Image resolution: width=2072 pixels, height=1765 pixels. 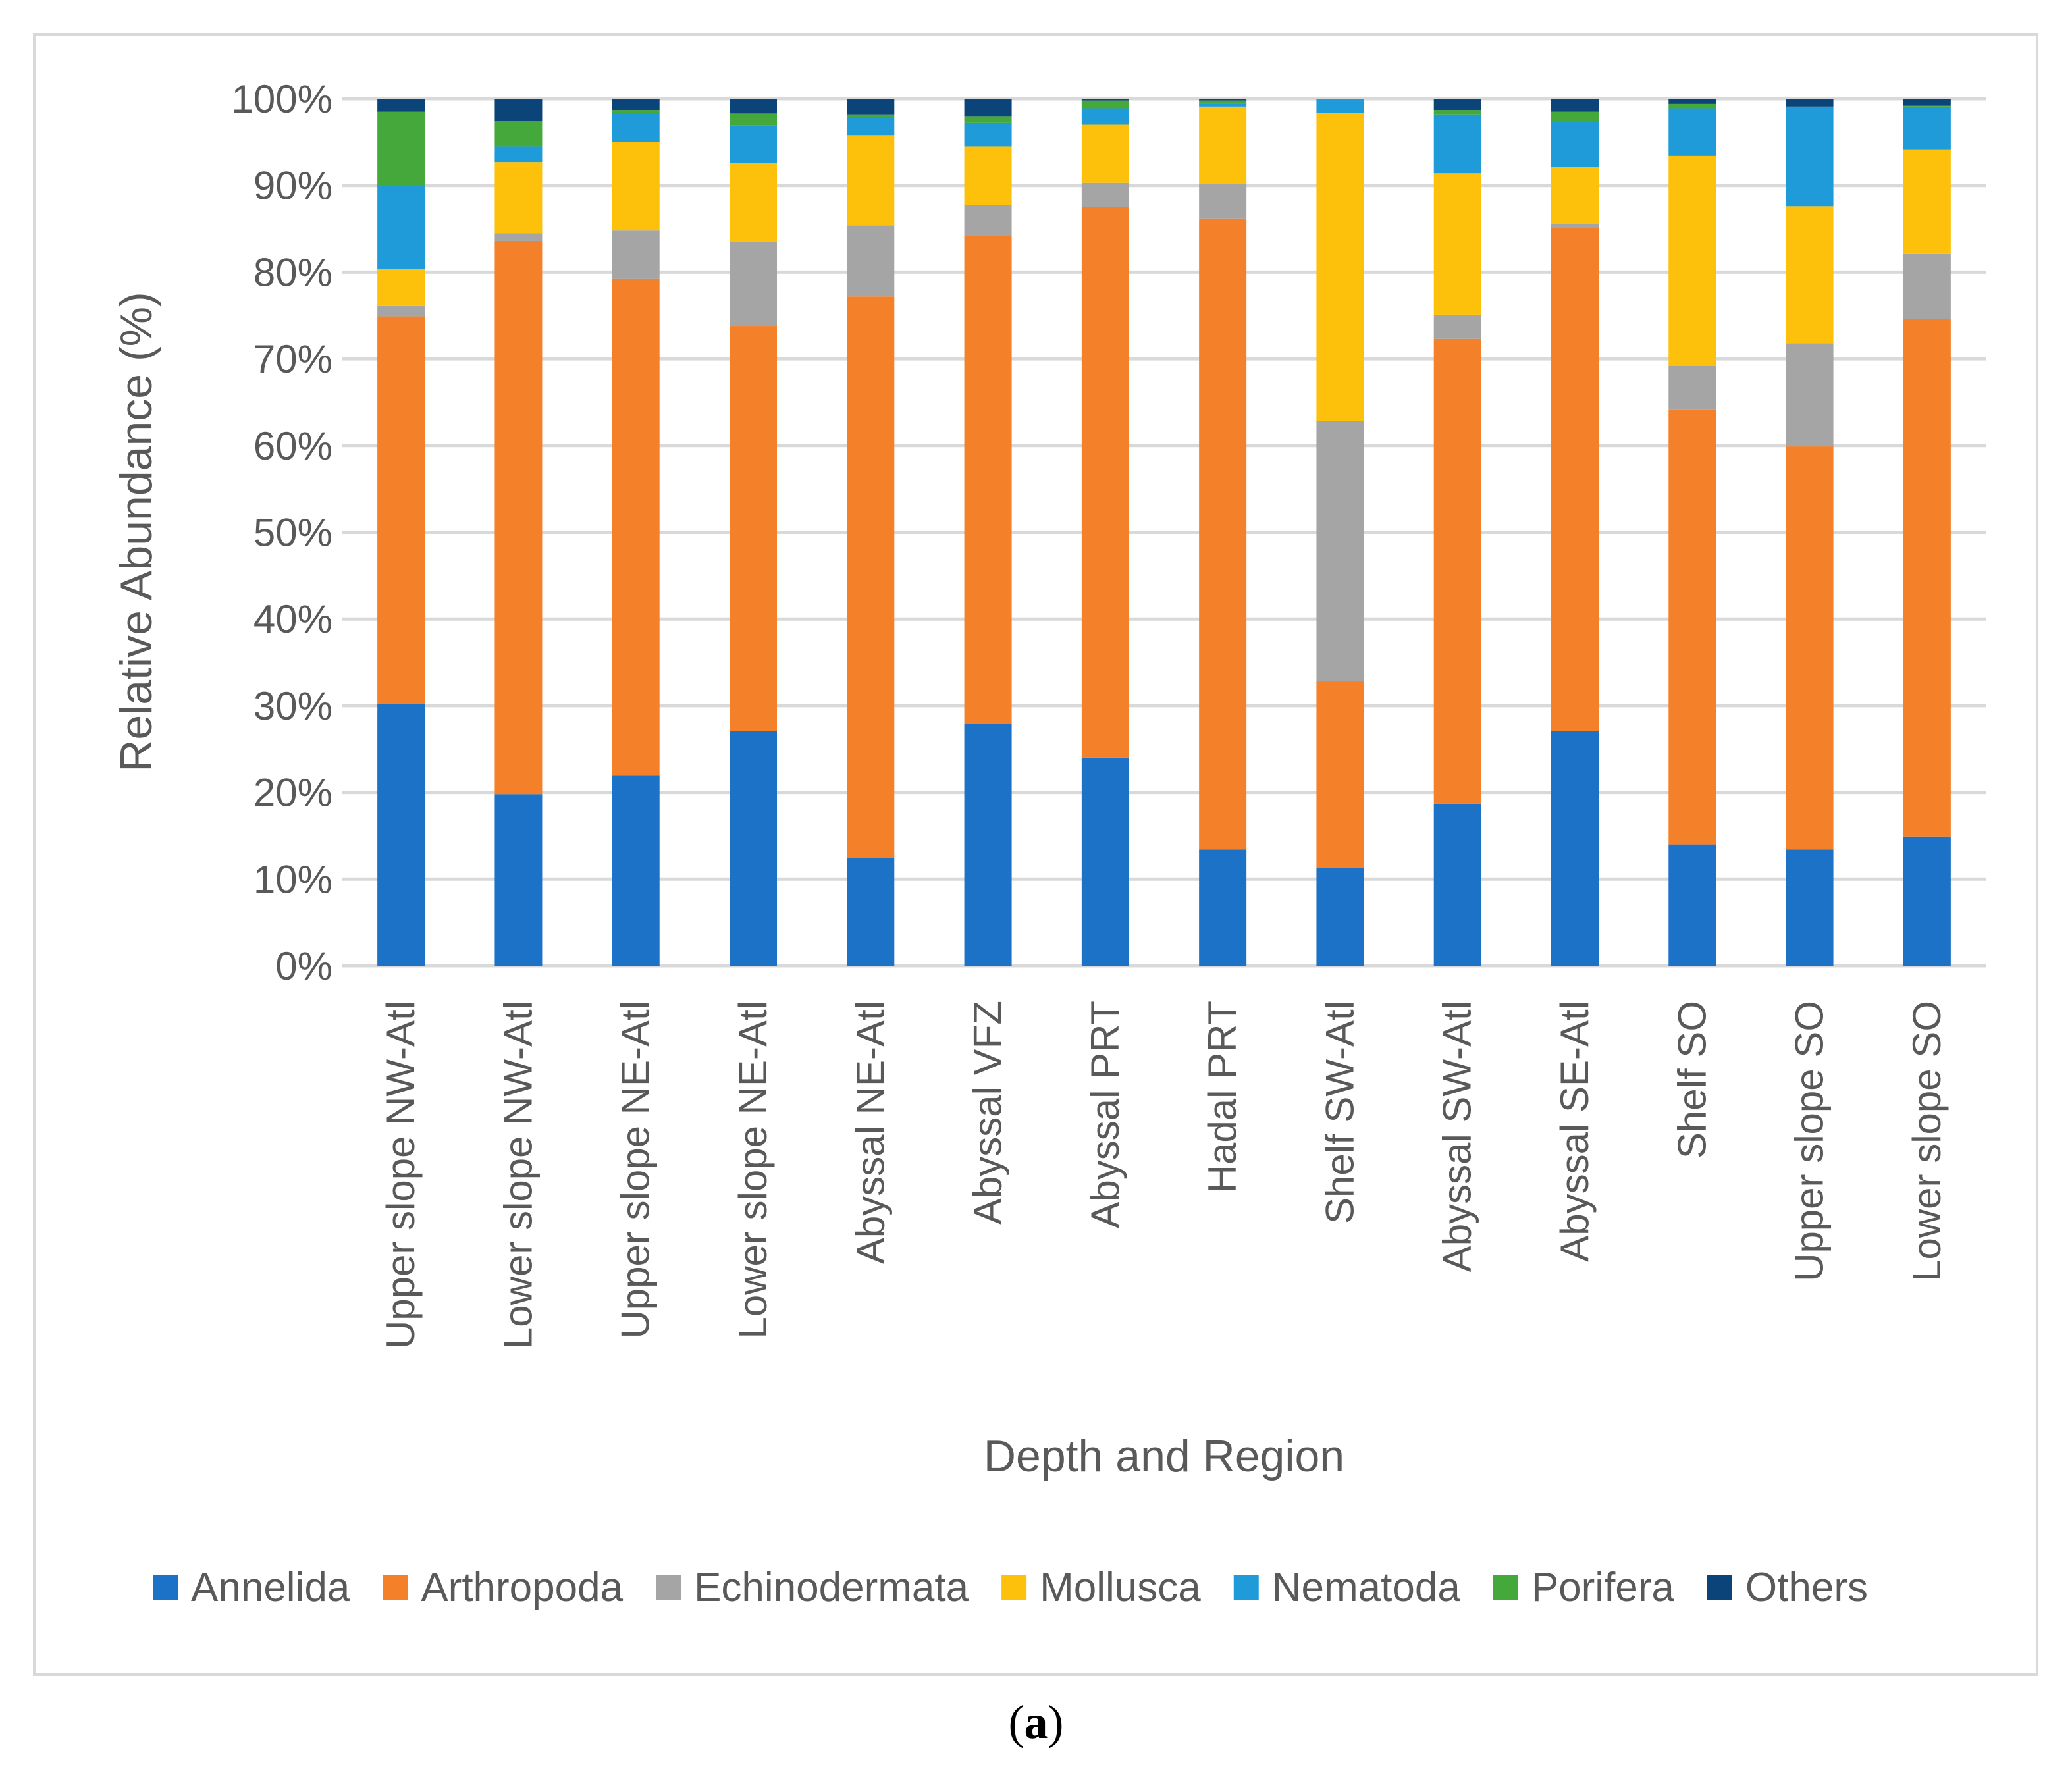 What do you see at coordinates (292, 879) in the screenshot?
I see `y-tick-label: 10%` at bounding box center [292, 879].